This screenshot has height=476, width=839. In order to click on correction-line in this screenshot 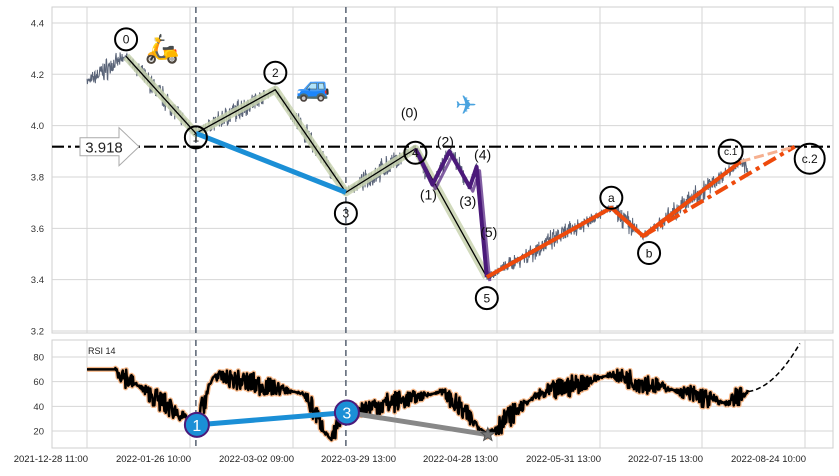, I will do `click(613, 219)`.